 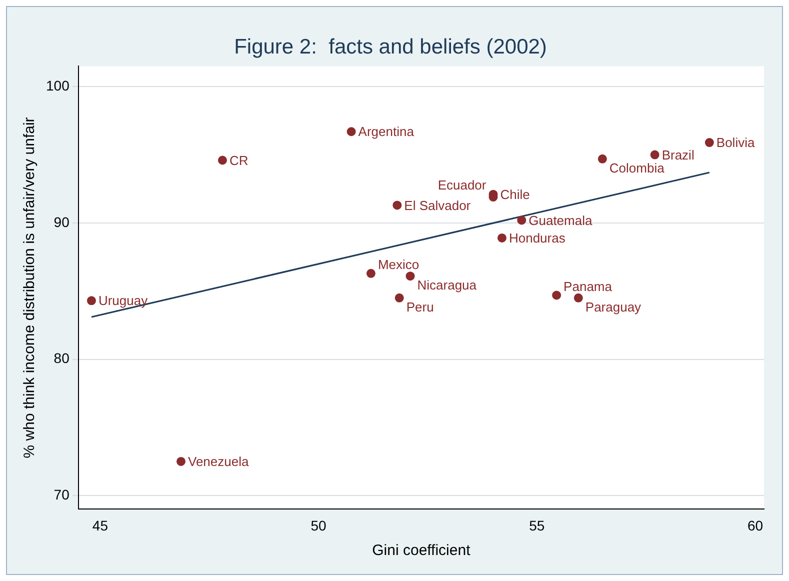 I want to click on x-tick-label: 55, so click(x=537, y=525).